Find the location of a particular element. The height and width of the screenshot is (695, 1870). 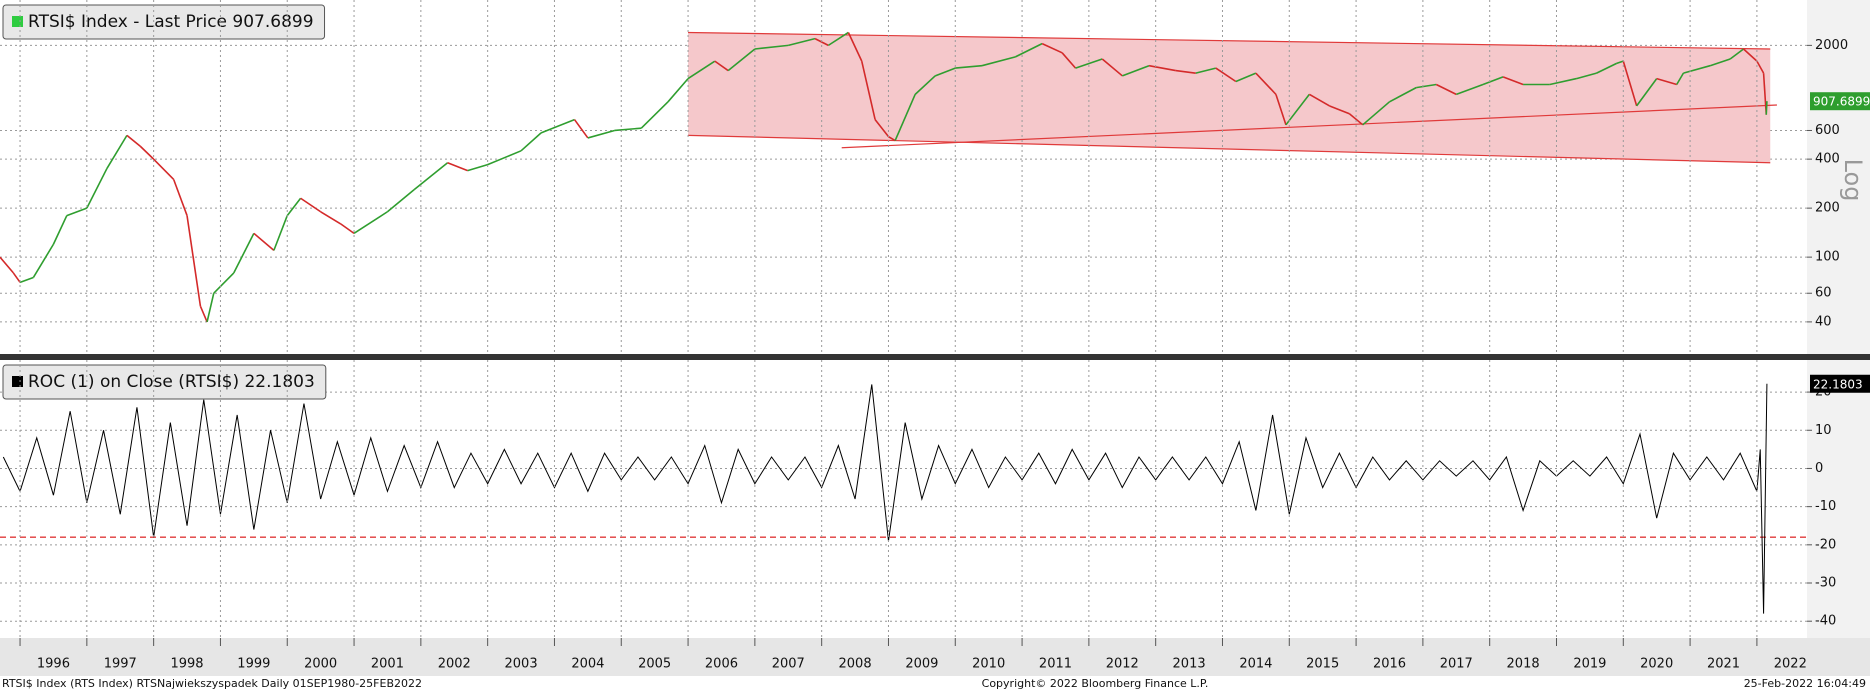

x-tick-label: 1999 is located at coordinates (253, 664).